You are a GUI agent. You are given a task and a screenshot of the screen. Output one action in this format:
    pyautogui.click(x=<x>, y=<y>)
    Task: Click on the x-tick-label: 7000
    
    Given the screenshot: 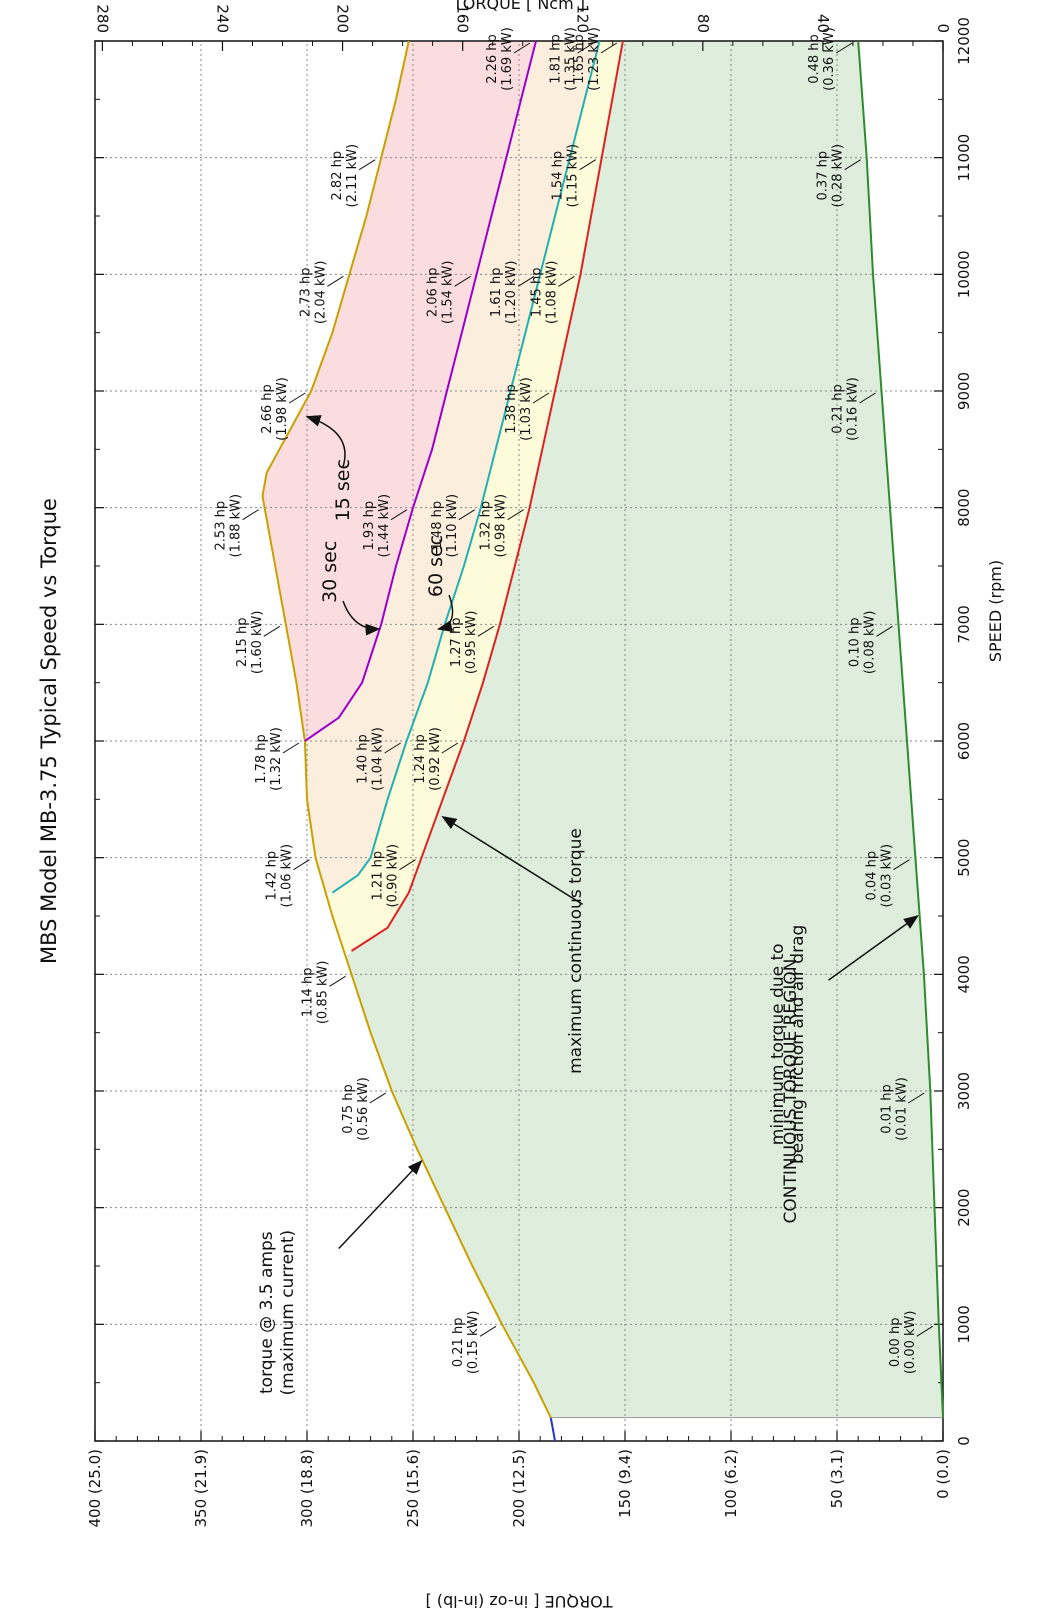 What is the action you would take?
    pyautogui.click(x=964, y=624)
    